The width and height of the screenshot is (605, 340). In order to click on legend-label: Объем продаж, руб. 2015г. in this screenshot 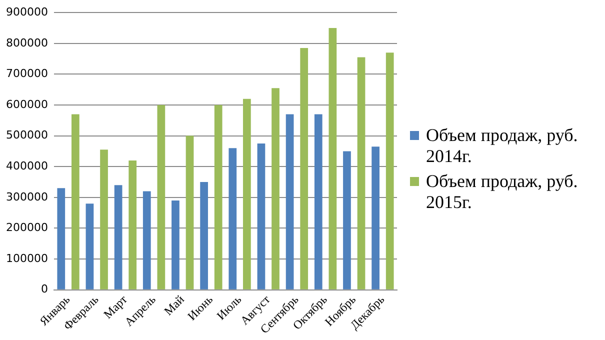, I will do `click(502, 192)`.